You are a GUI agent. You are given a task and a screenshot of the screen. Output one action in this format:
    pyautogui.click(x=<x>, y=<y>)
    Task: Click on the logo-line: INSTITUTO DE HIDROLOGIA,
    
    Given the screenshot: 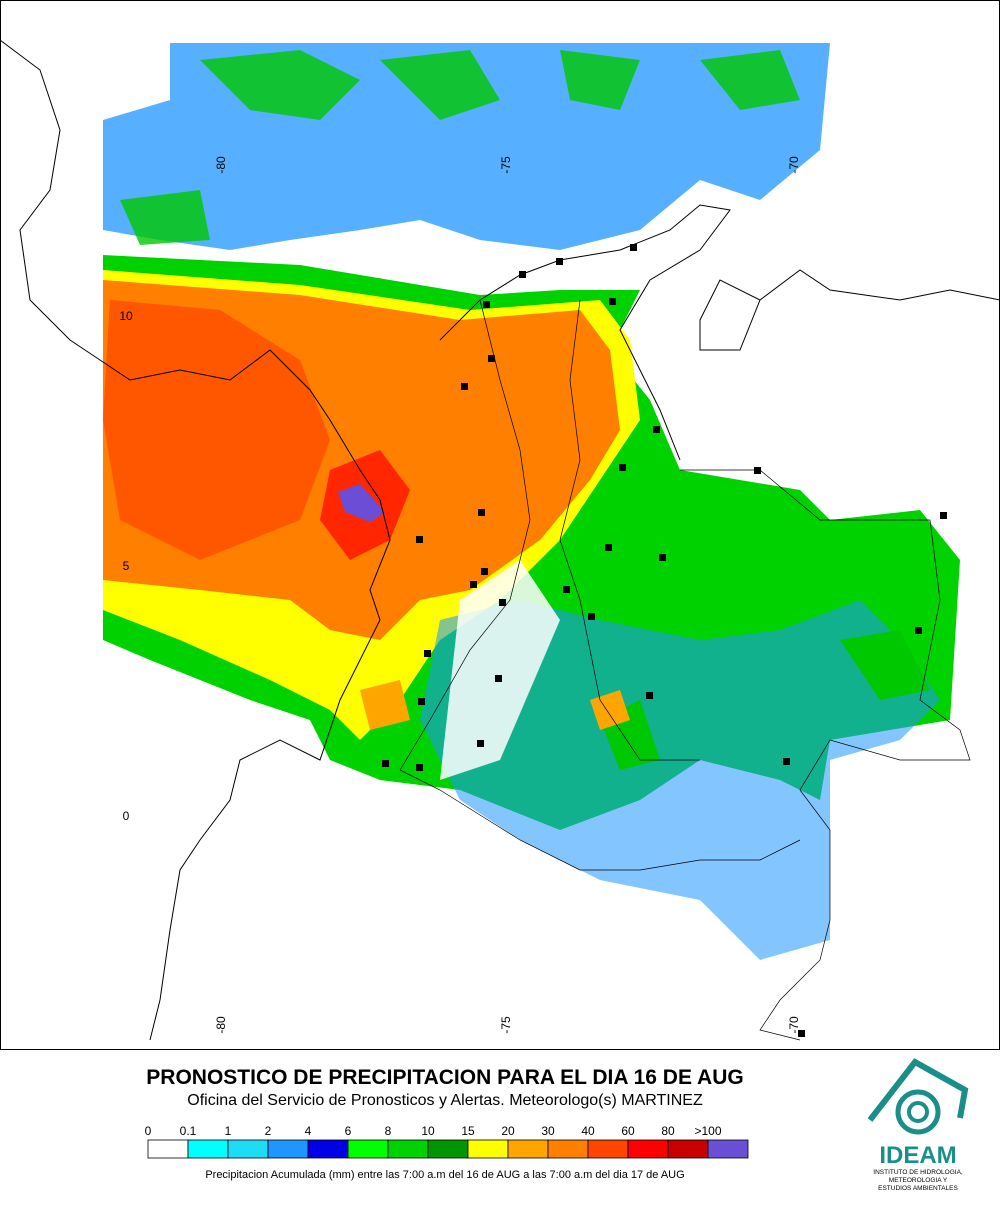 What is the action you would take?
    pyautogui.click(x=918, y=1172)
    